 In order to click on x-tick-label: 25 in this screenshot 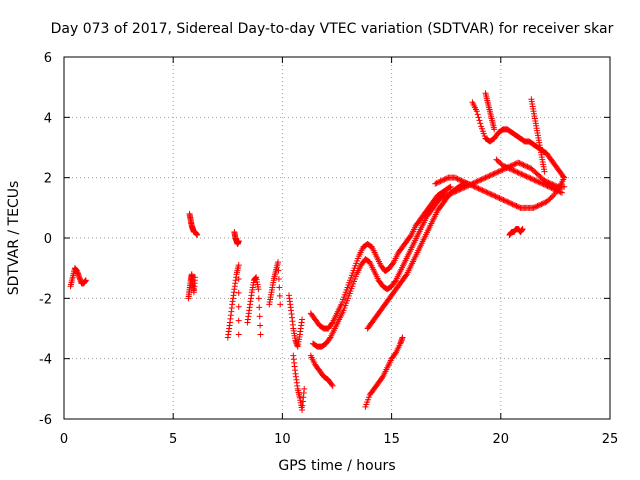, I will do `click(610, 439)`.